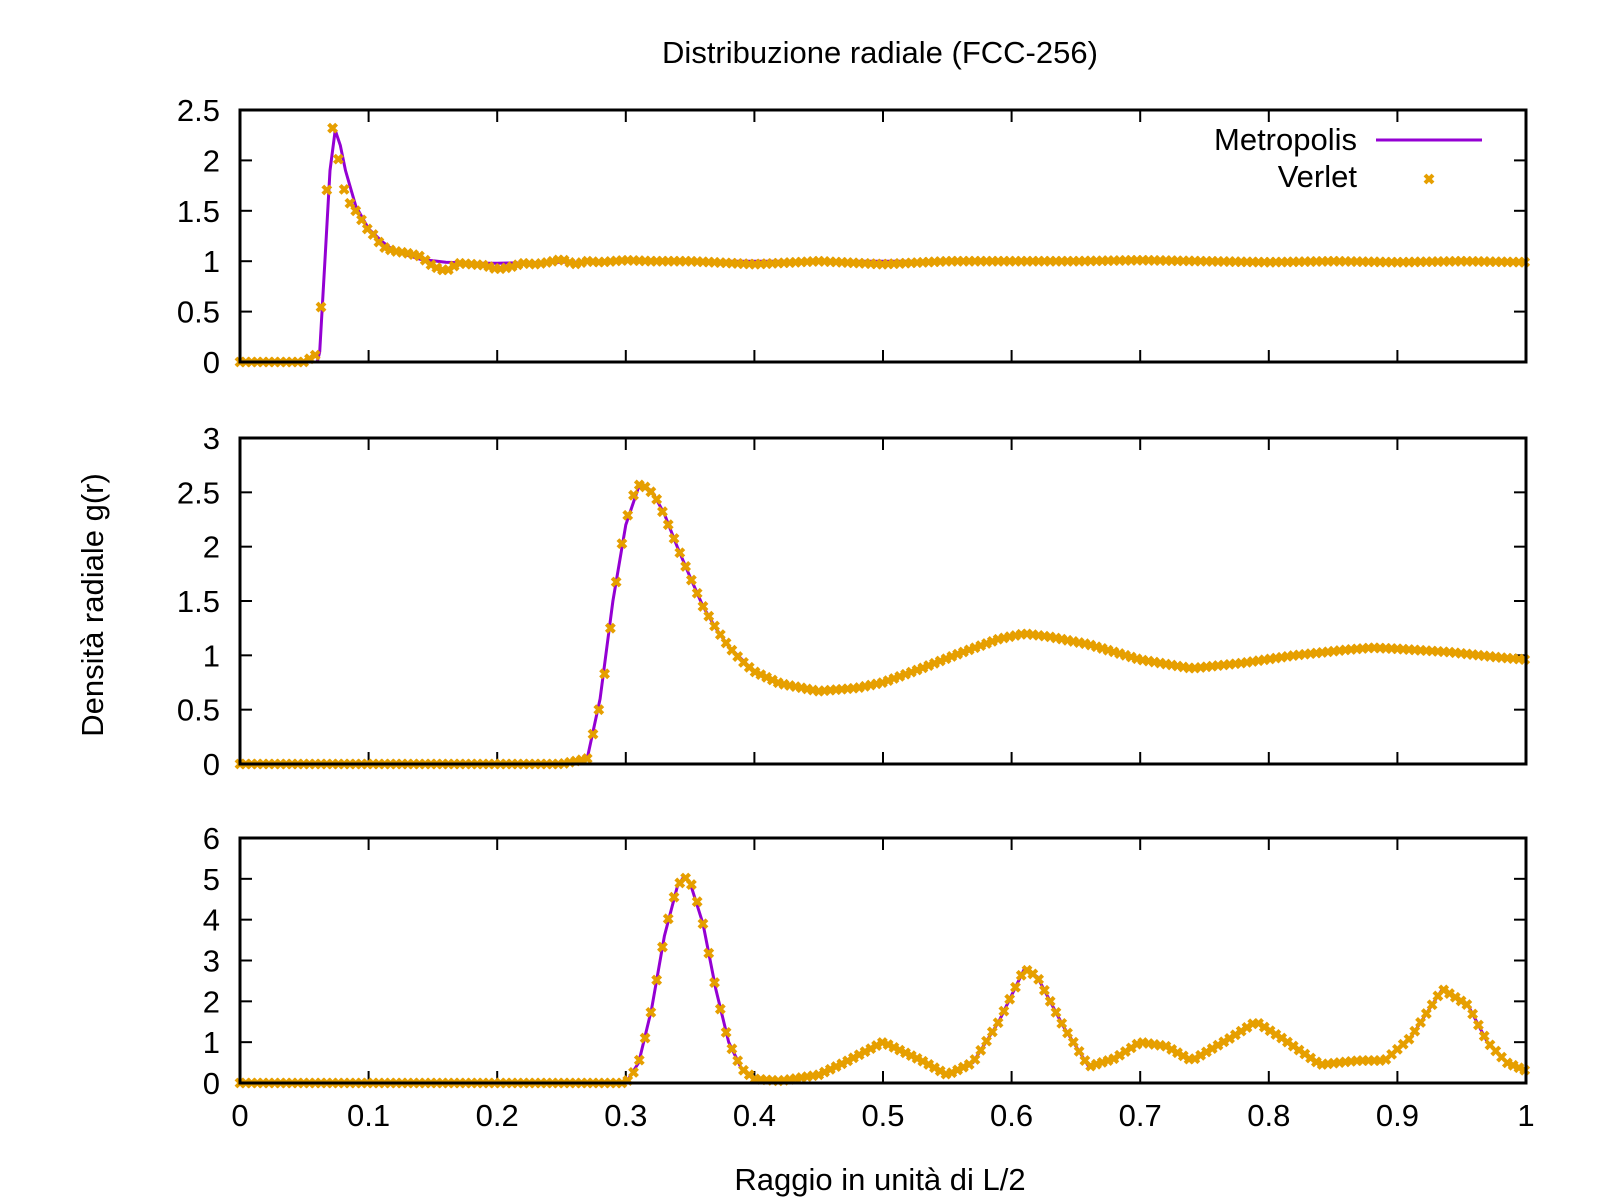 The width and height of the screenshot is (1600, 1200). Describe the element at coordinates (211, 920) in the screenshot. I see `y-tick-label: 4` at that location.